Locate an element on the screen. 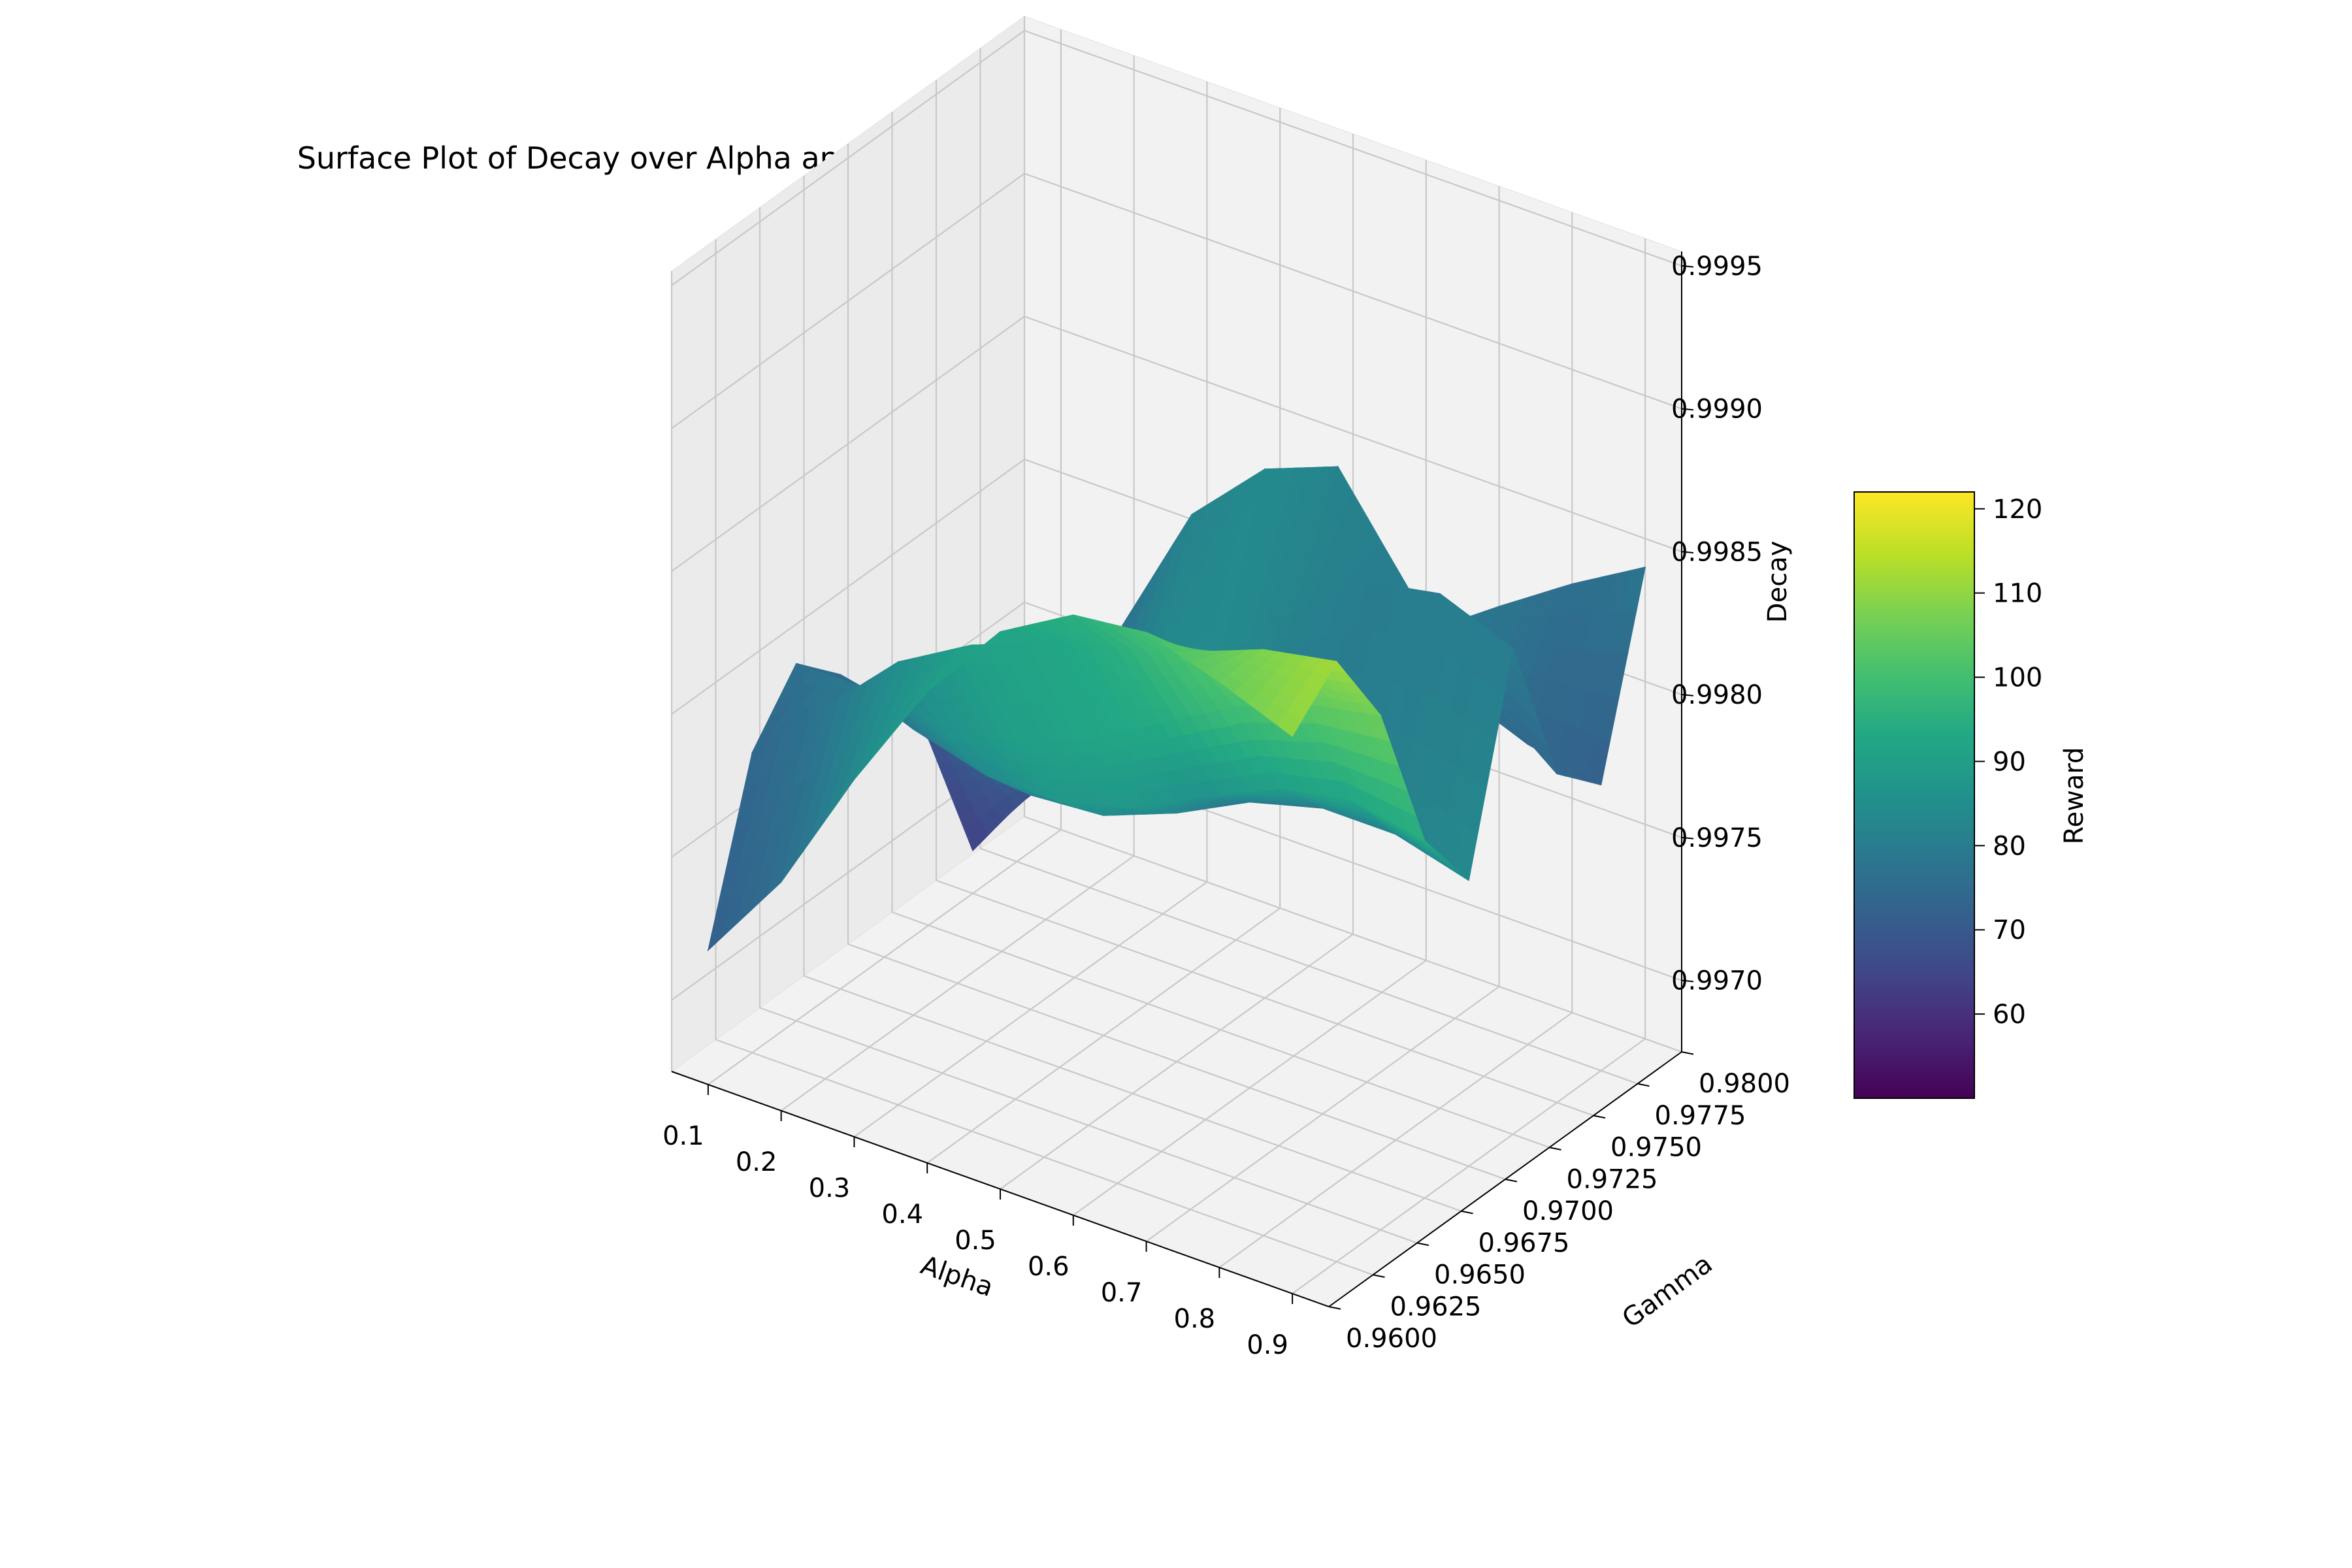 Image resolution: width=2352 pixels, height=1568 pixels. x-tick-label: 0.8 is located at coordinates (1195, 1319).